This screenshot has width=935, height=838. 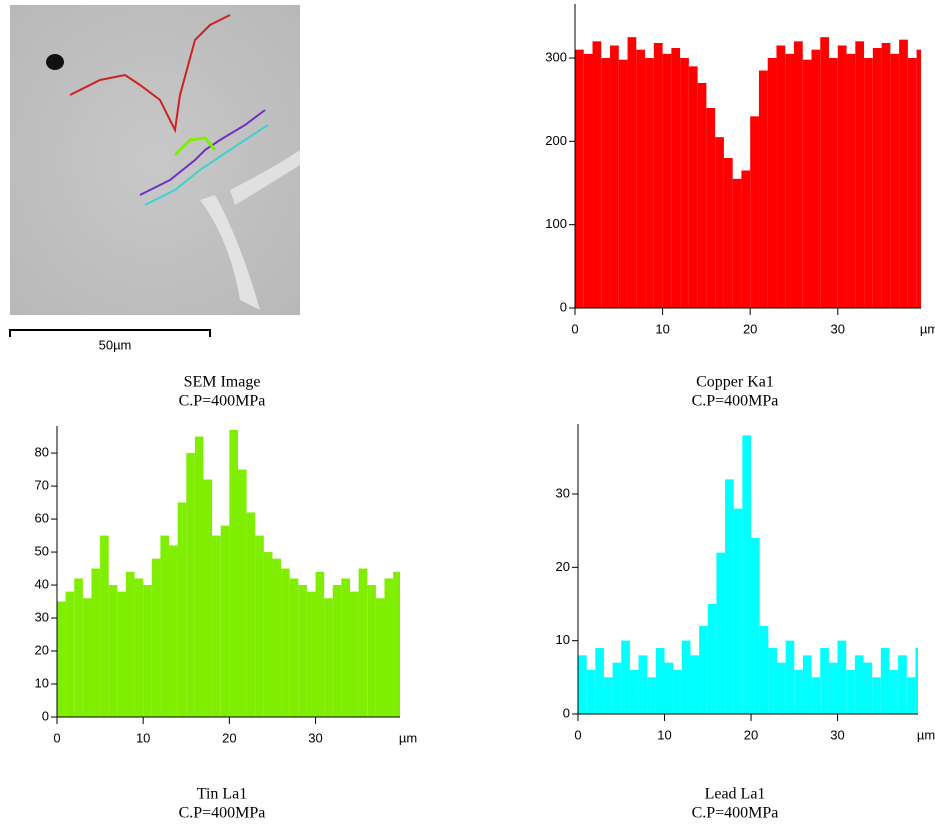 I want to click on chart-title: Copper Ka1, so click(x=735, y=382).